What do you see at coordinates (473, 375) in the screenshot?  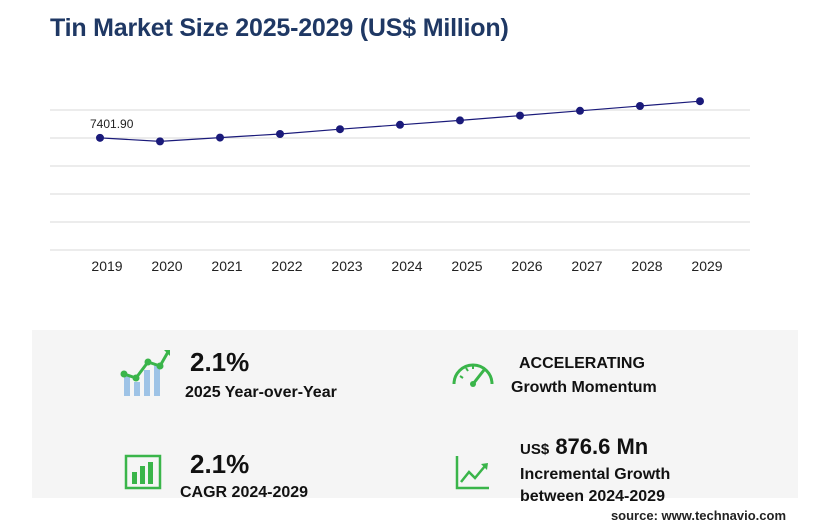 I see `speedometer-icon` at bounding box center [473, 375].